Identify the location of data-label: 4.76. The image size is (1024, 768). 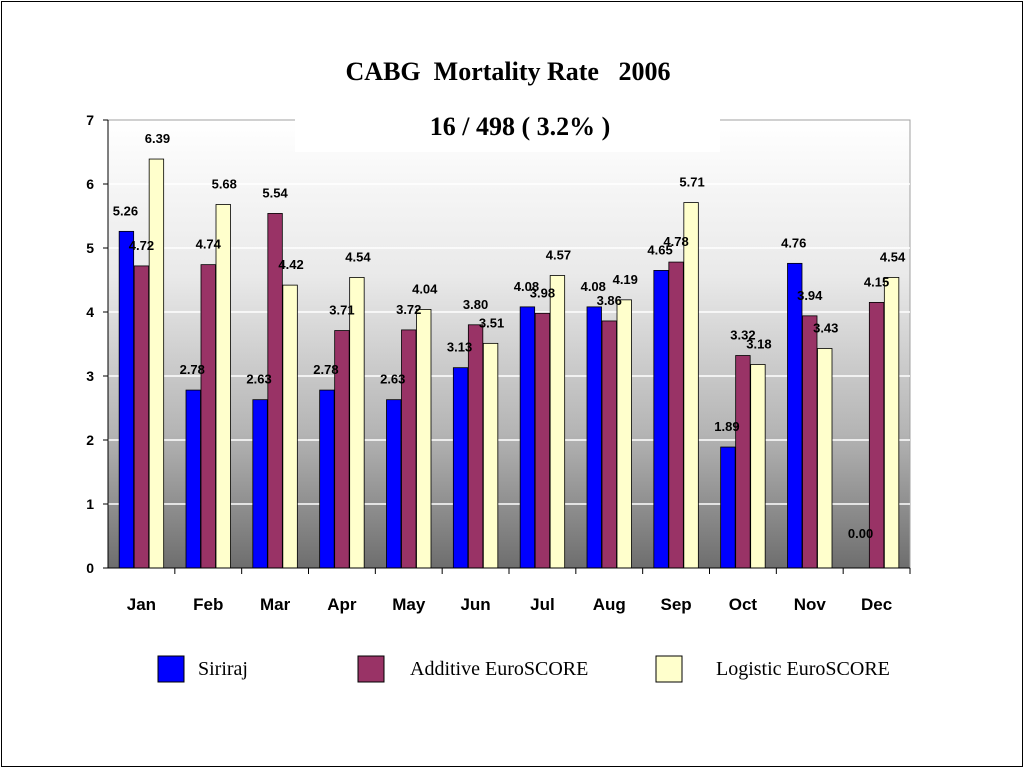
(793, 242).